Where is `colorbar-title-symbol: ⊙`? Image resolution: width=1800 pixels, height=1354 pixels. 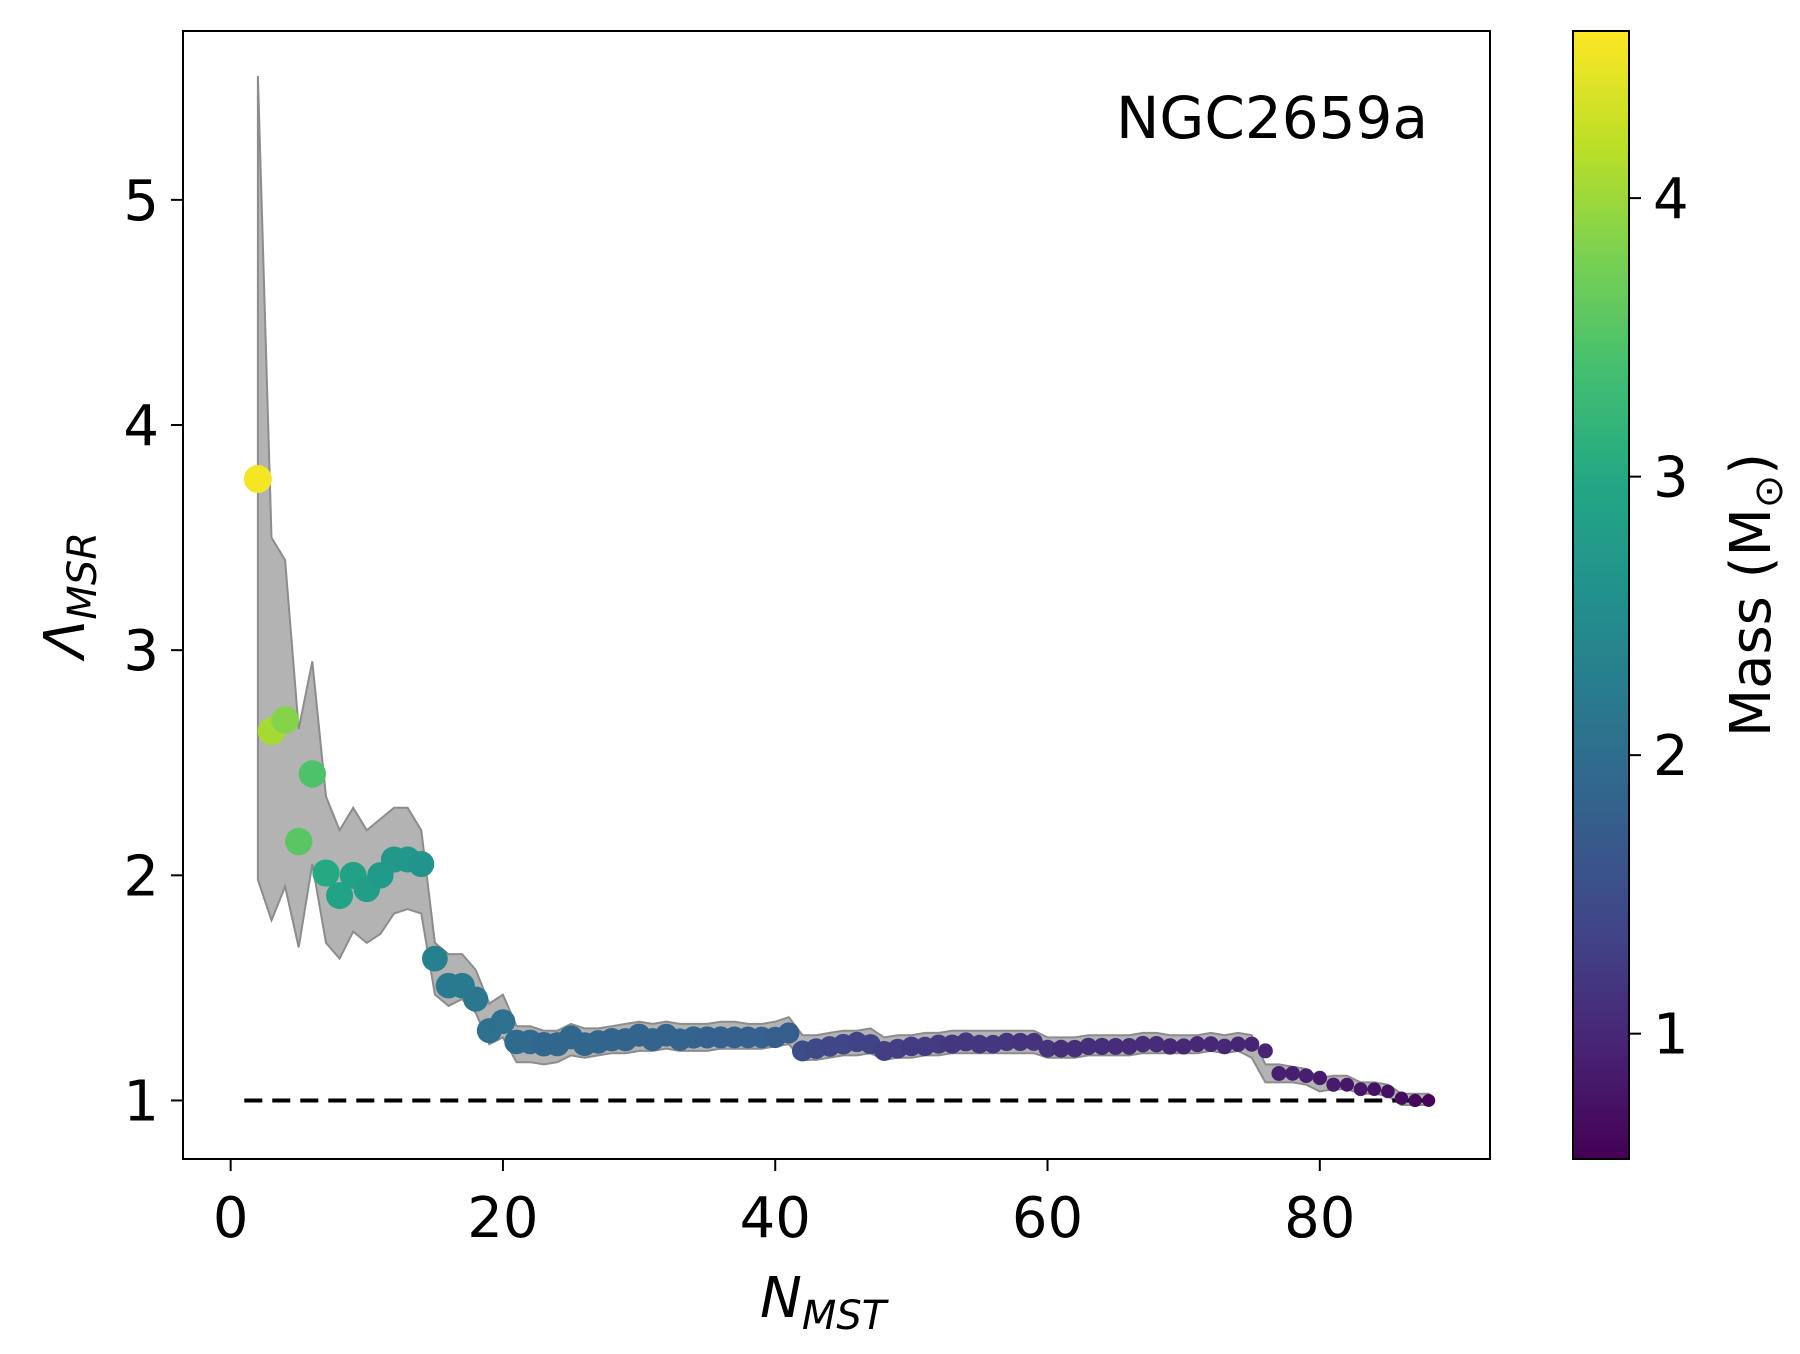
colorbar-title-symbol: ⊙ is located at coordinates (1769, 492).